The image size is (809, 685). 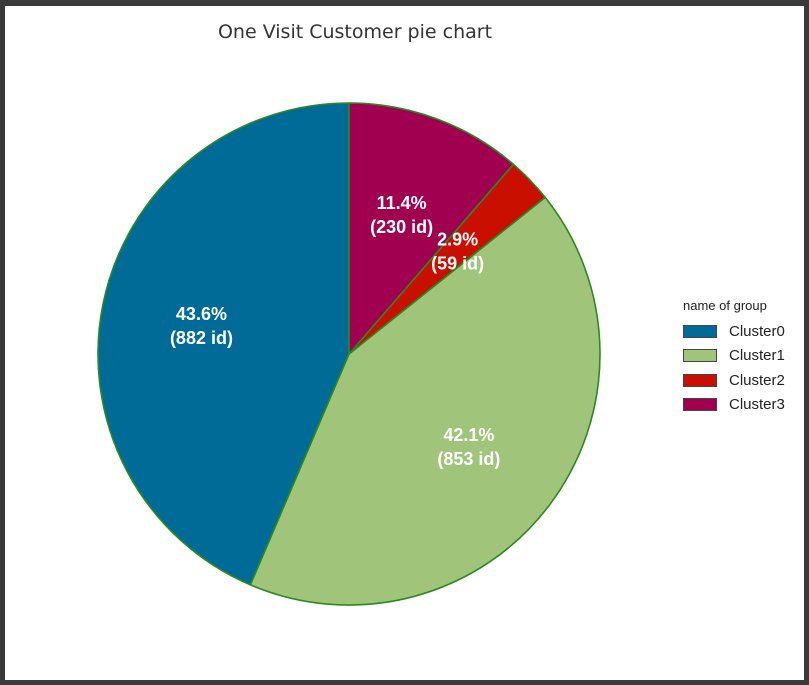 What do you see at coordinates (725, 305) in the screenshot?
I see `legend-title: name of group` at bounding box center [725, 305].